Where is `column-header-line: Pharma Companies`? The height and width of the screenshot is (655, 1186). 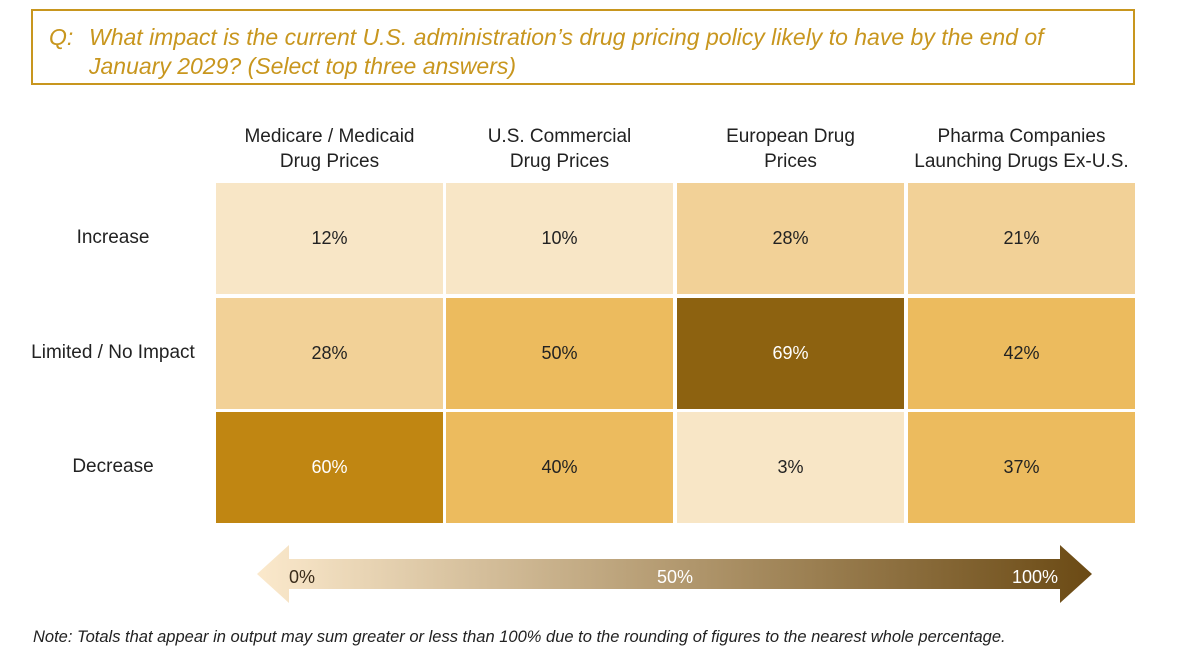
column-header-line: Pharma Companies is located at coordinates (1021, 136).